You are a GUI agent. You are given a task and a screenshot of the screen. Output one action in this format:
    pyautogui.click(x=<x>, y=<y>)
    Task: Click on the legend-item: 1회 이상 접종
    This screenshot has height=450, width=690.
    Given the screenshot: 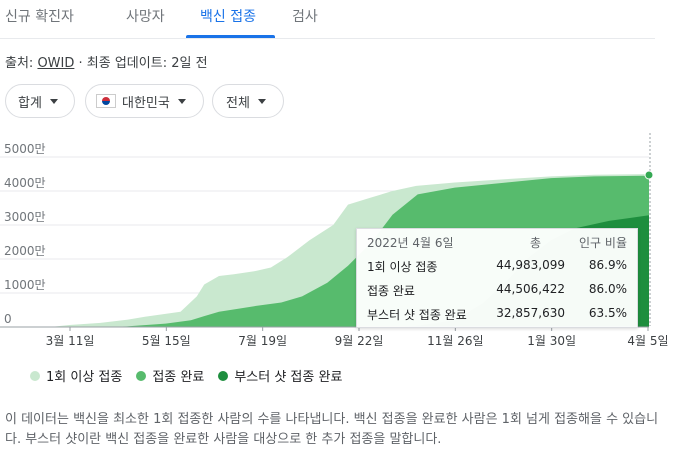 What is the action you would take?
    pyautogui.click(x=76, y=375)
    